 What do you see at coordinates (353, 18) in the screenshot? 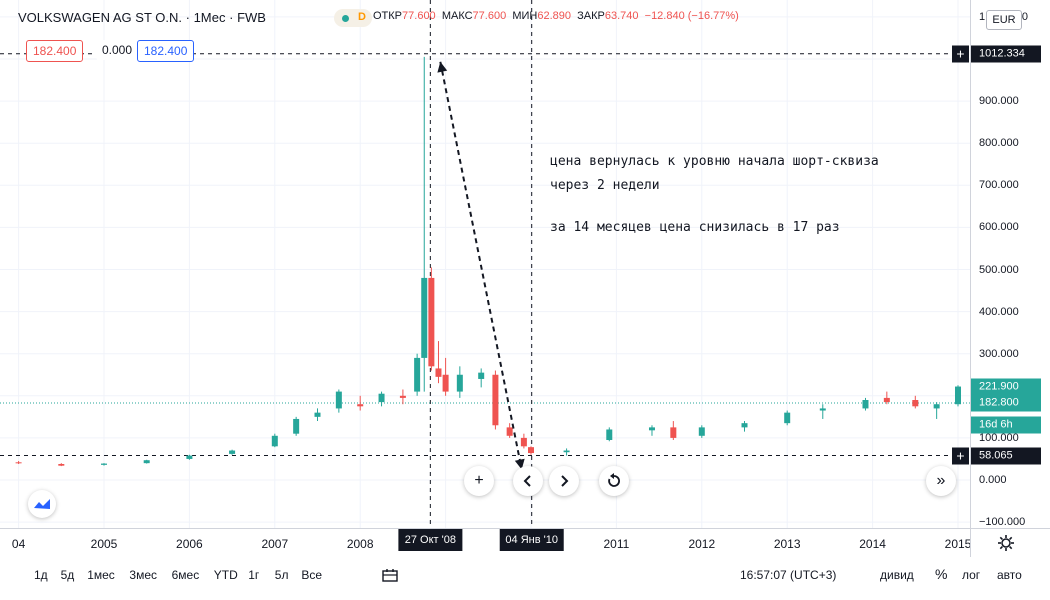
I see `market-status-pill: D` at bounding box center [353, 18].